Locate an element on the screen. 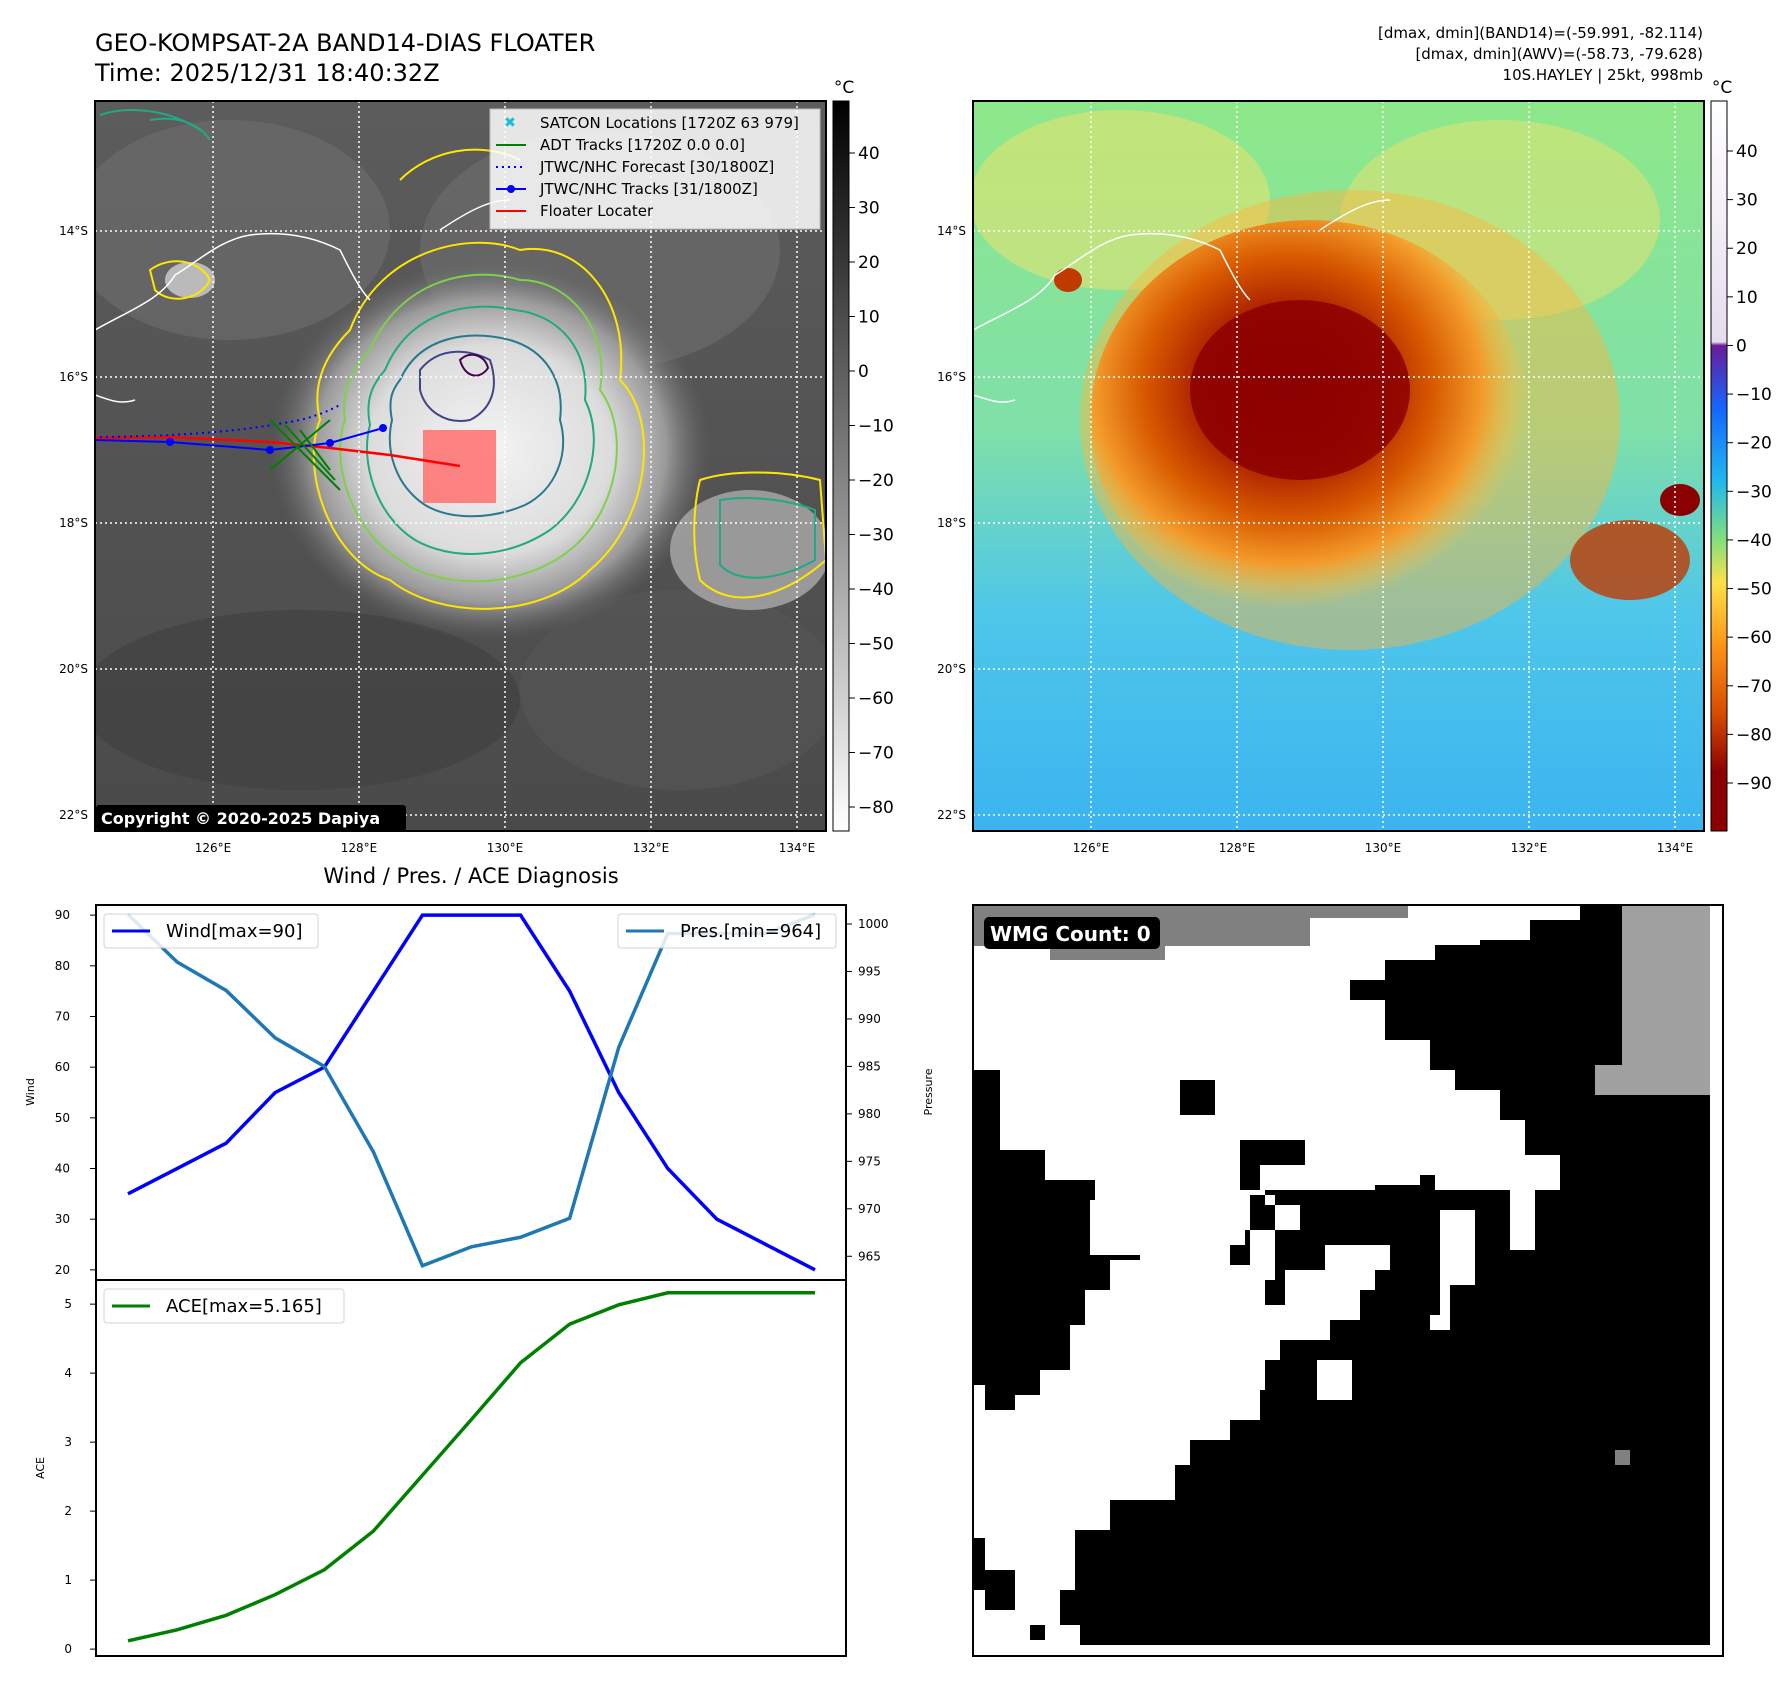  wind-ytick: 40 is located at coordinates (62, 1169).